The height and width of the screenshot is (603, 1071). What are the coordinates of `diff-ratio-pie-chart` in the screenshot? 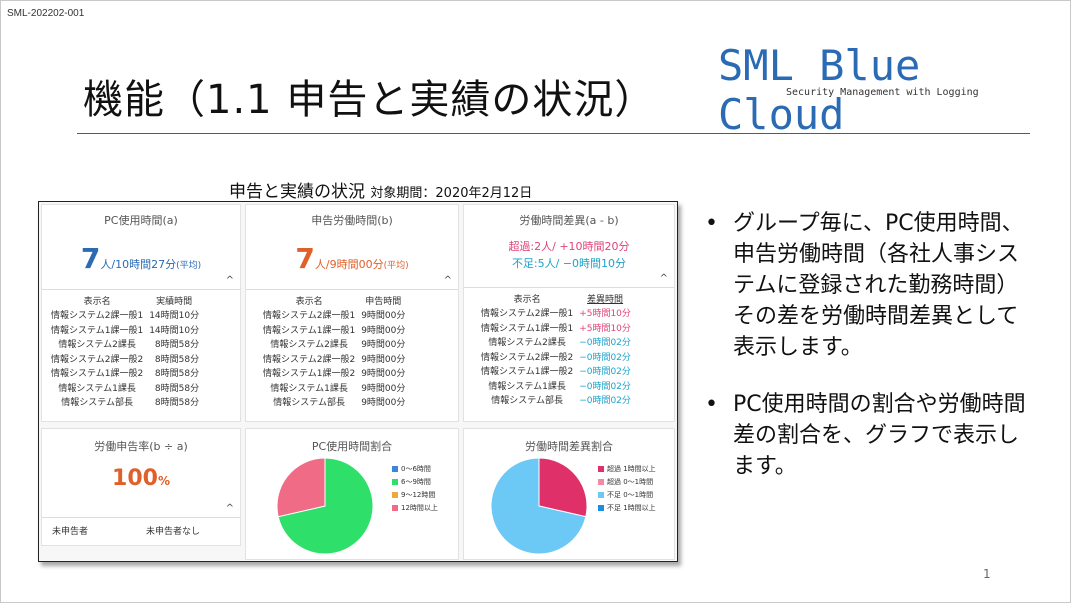 It's located at (539, 506).